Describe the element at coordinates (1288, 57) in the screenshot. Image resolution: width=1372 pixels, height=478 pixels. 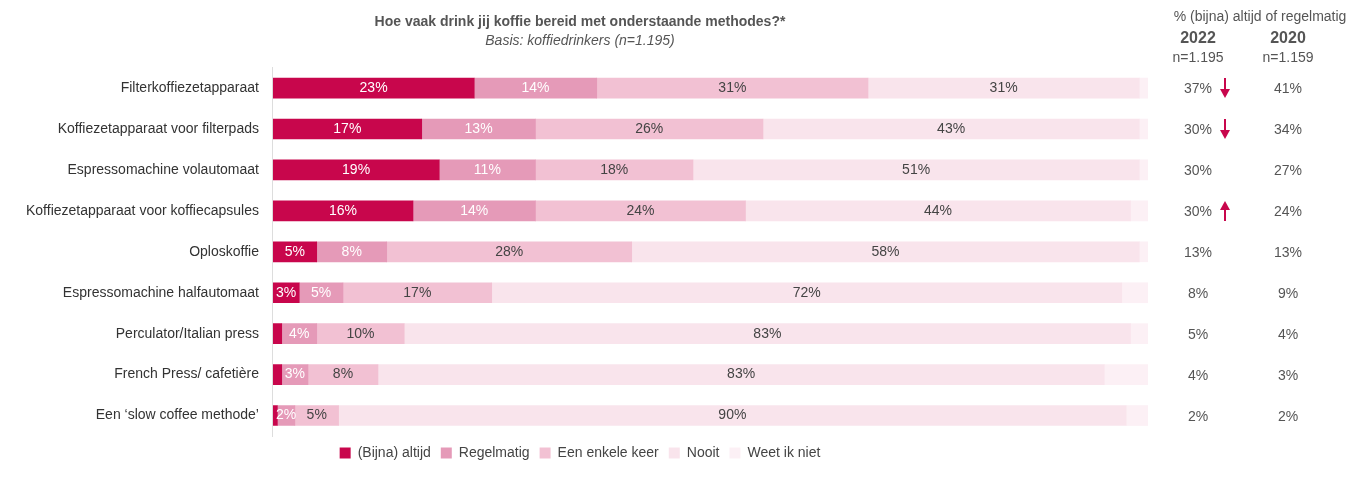
I see `text: n=1.159` at that location.